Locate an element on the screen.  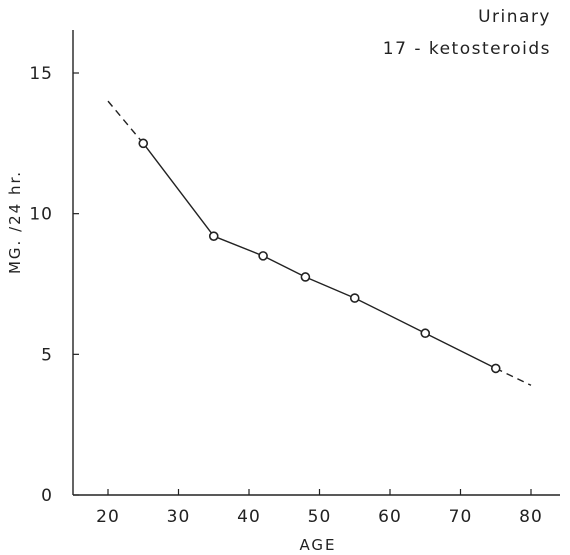
extrapolation-start-dashed is located at coordinates (125, 122).